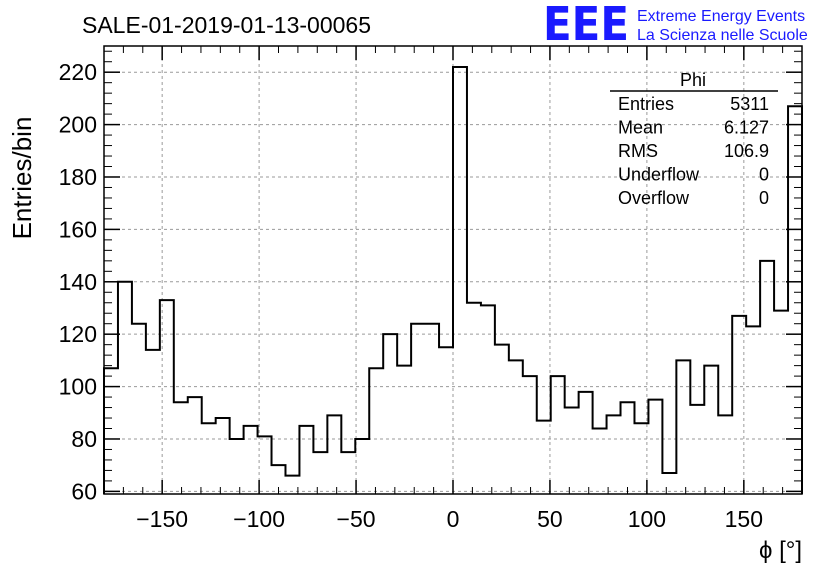 The height and width of the screenshot is (572, 836). What do you see at coordinates (780, 550) in the screenshot?
I see `x-axis-label: ϕ [°]` at bounding box center [780, 550].